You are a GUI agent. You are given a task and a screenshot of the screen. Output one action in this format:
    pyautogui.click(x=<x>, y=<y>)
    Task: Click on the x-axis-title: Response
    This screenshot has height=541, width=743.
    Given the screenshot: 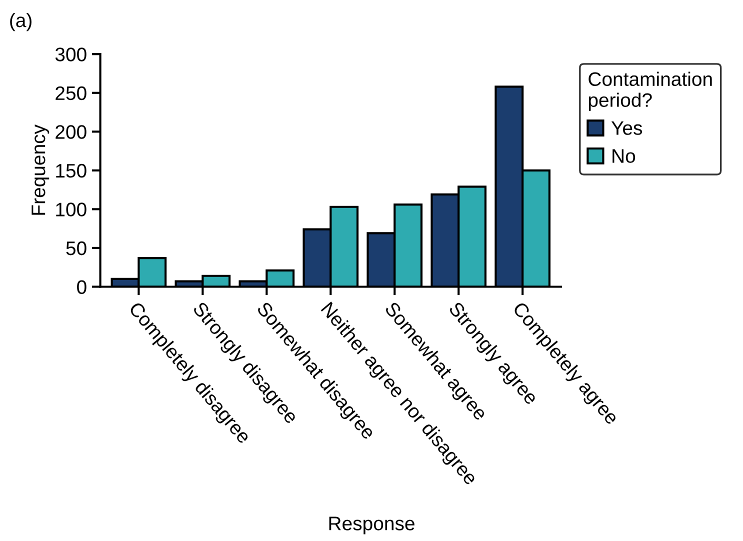 What is the action you would take?
    pyautogui.click(x=371, y=525)
    